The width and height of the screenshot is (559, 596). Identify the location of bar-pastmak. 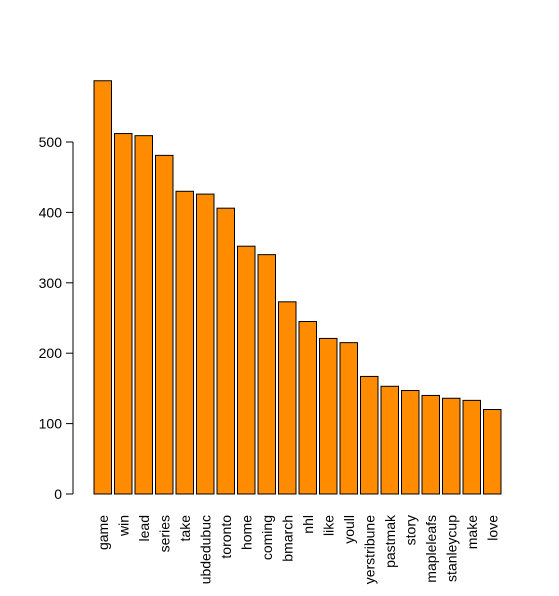
(389, 440).